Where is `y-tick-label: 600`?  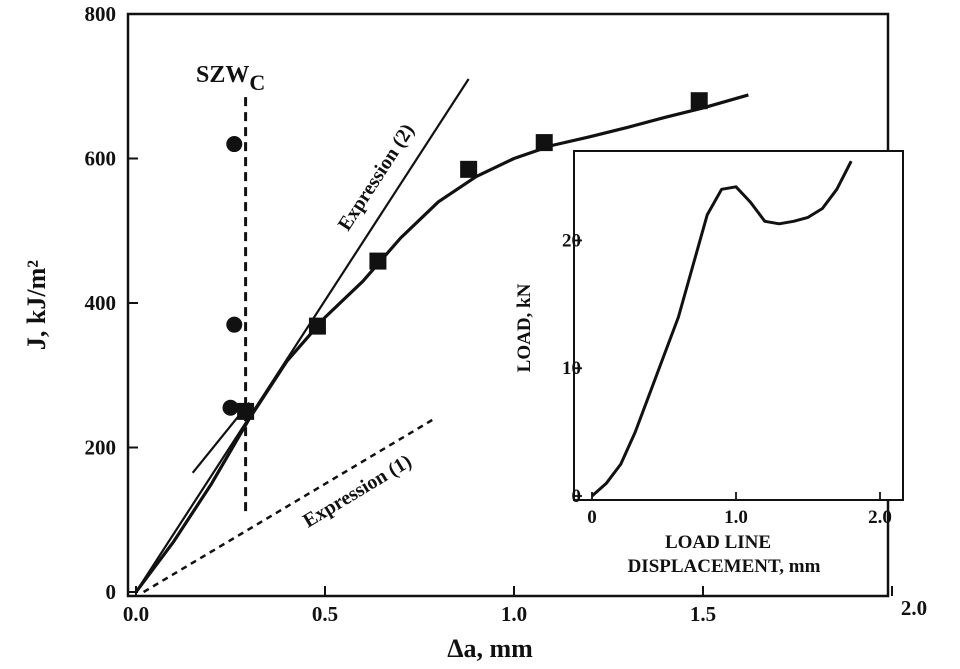
y-tick-label: 600 is located at coordinates (101, 159).